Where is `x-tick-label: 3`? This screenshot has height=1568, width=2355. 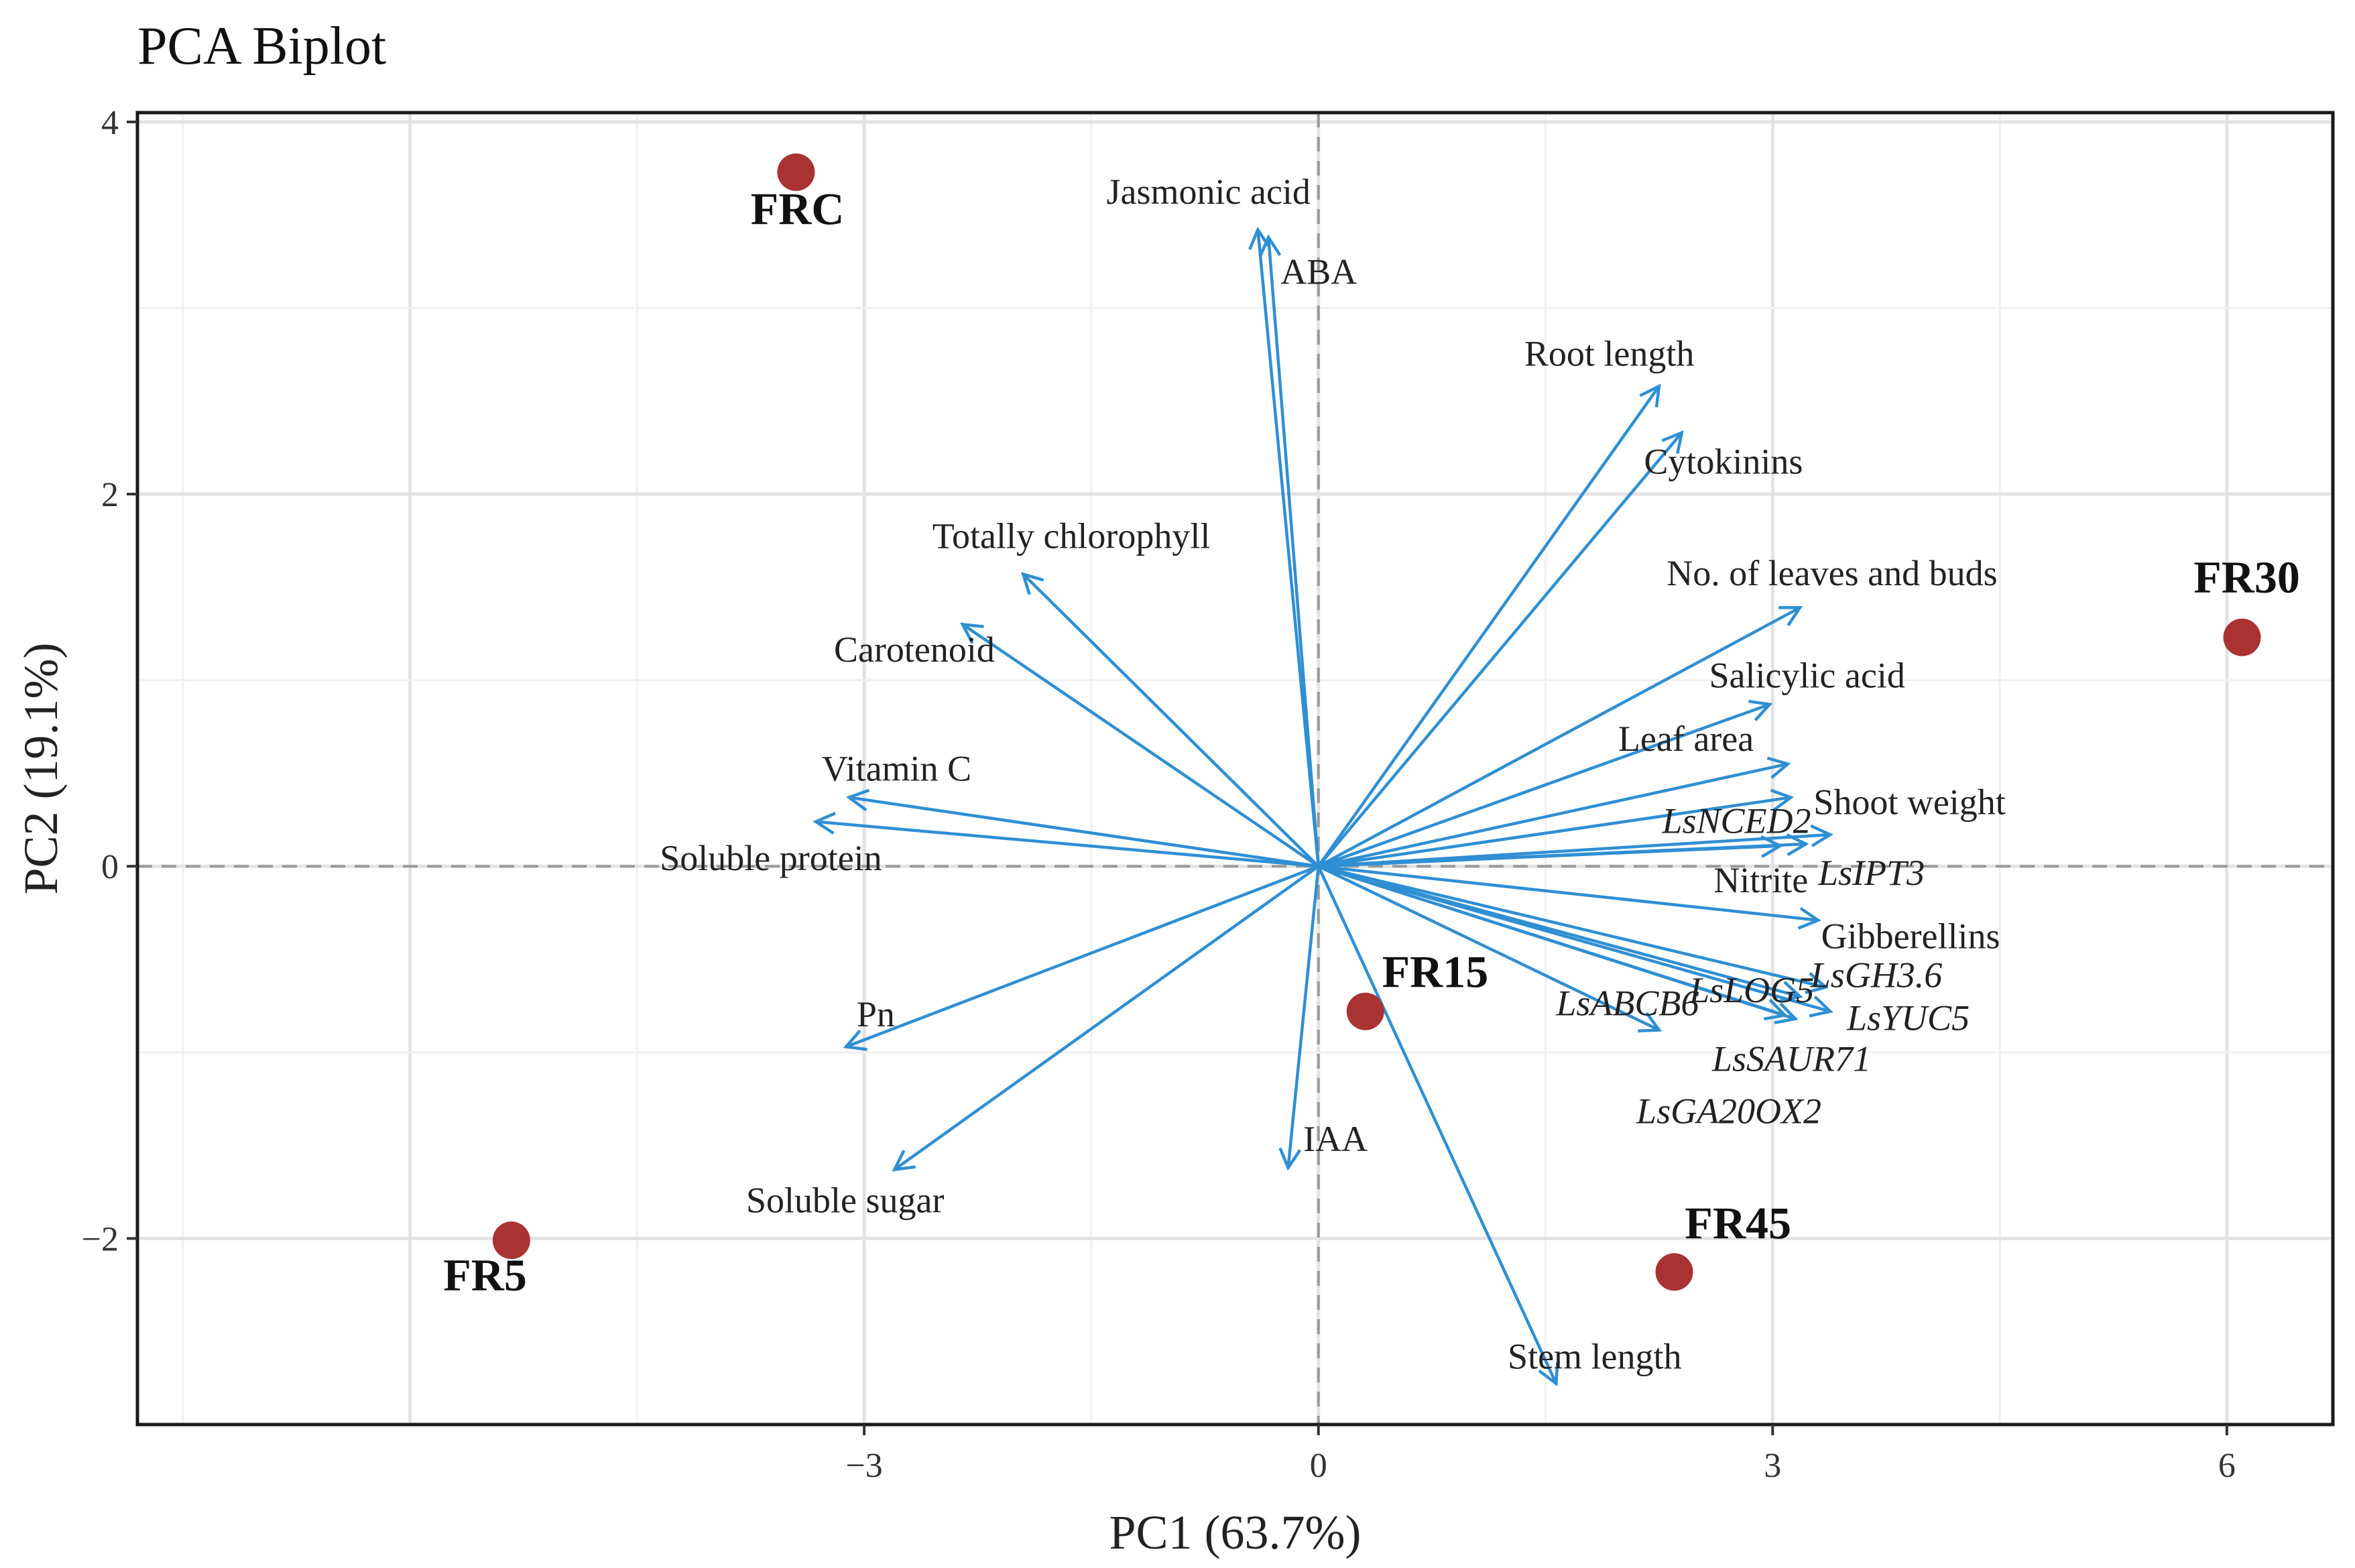 x-tick-label: 3 is located at coordinates (1772, 1466).